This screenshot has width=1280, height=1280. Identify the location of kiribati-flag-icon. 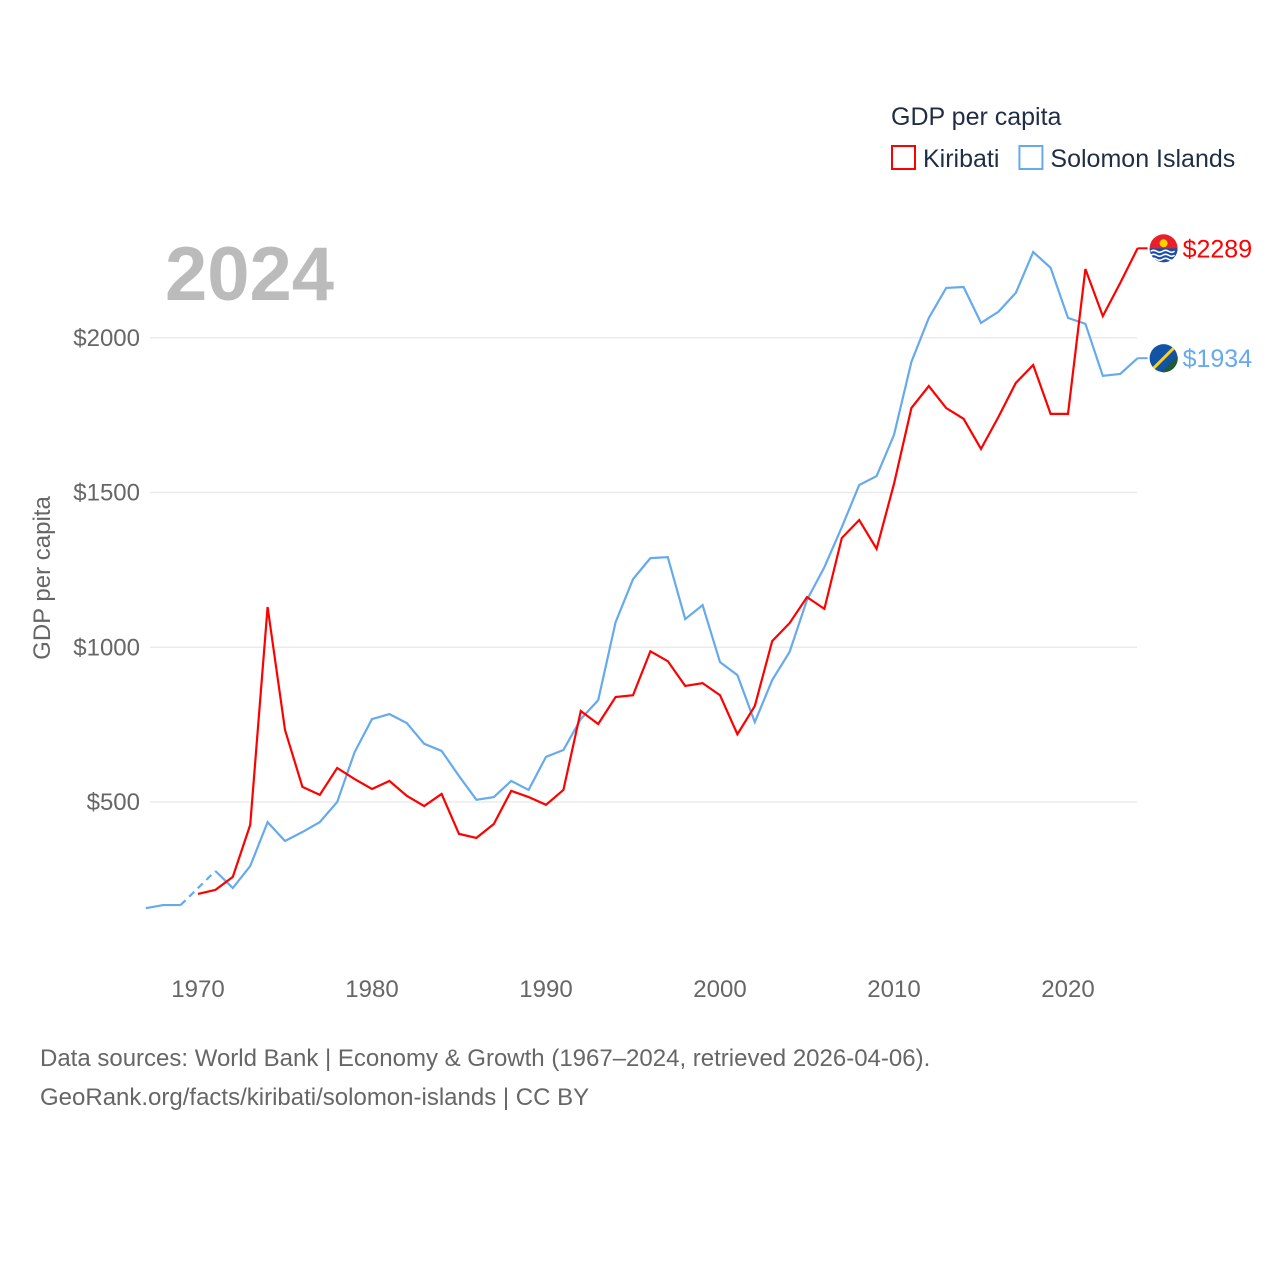
(1163, 248).